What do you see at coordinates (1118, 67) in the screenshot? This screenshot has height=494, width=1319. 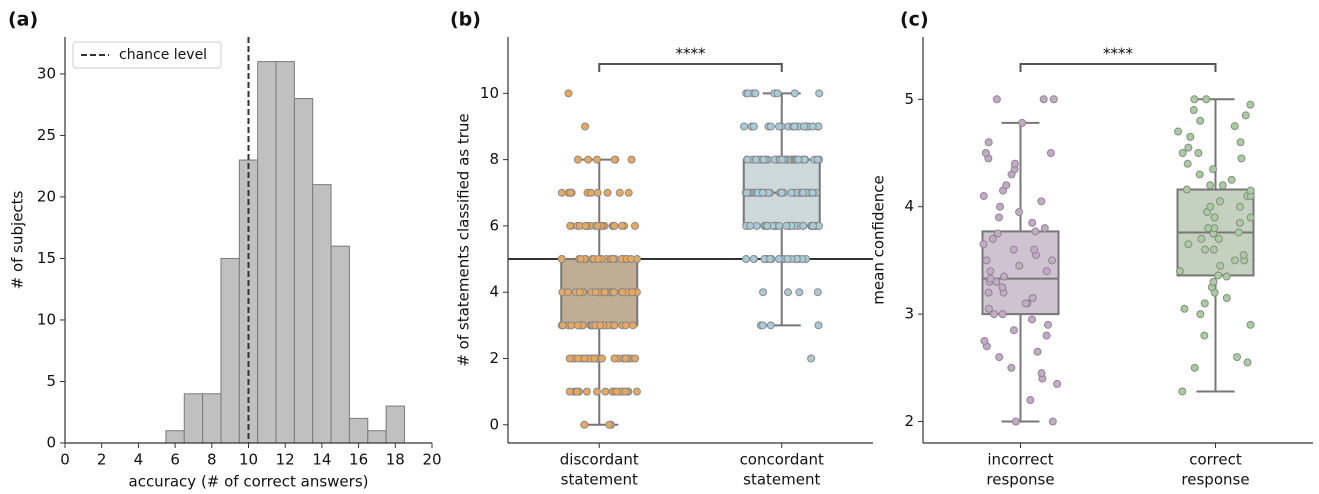 I see `significance-bracket` at bounding box center [1118, 67].